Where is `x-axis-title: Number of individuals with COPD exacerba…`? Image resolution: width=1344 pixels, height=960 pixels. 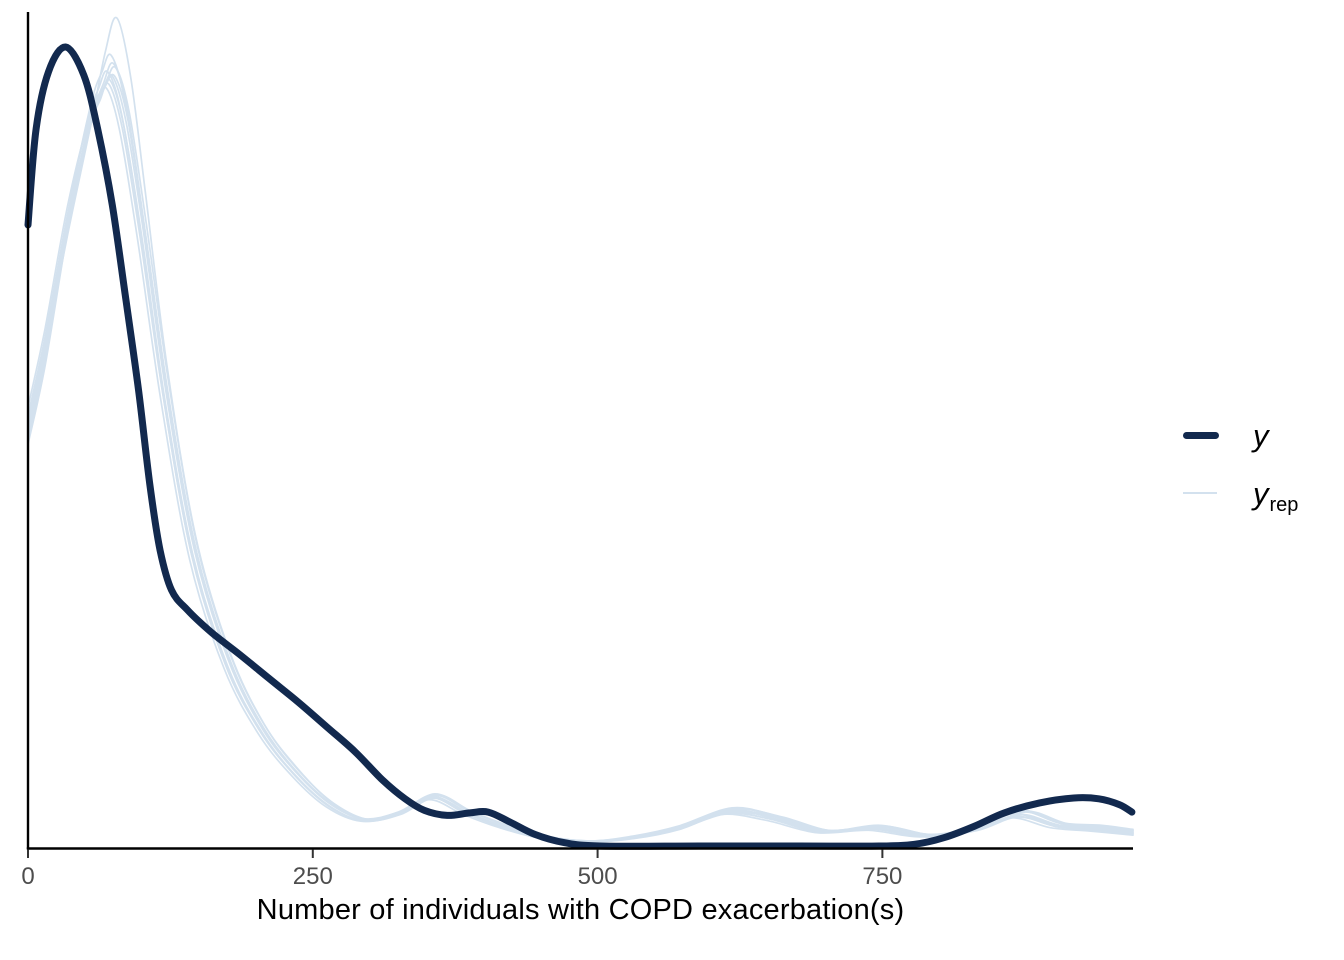
x-axis-title: Number of individuals with COPD exacerba… is located at coordinates (580, 910).